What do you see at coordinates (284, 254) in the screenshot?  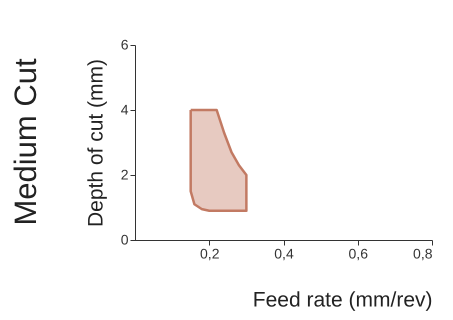 I see `x-tick-label: 0,4` at bounding box center [284, 254].